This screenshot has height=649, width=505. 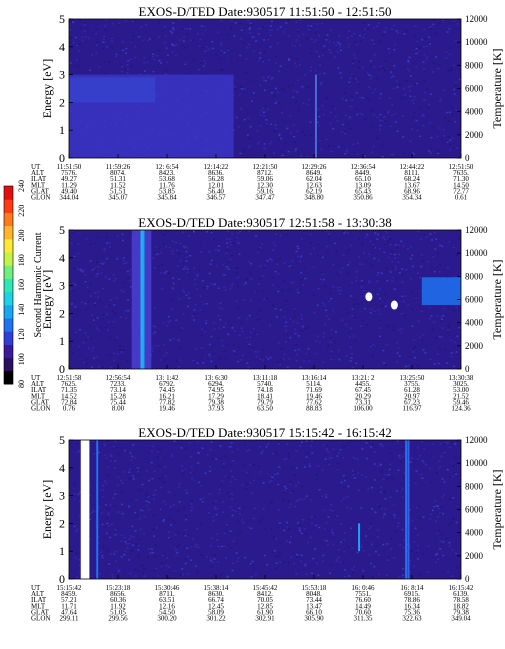 What do you see at coordinates (167, 384) in the screenshot?
I see `ephemeris-cell: 6792.` at bounding box center [167, 384].